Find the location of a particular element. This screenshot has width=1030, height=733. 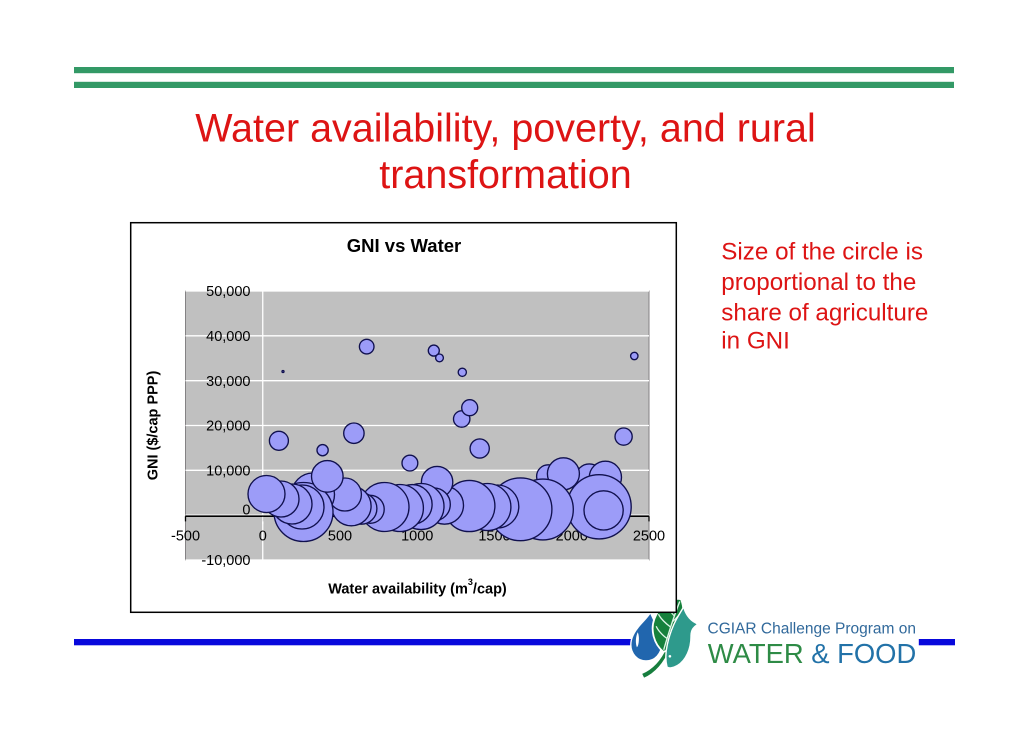

svg-text: in GNI is located at coordinates (755, 341).